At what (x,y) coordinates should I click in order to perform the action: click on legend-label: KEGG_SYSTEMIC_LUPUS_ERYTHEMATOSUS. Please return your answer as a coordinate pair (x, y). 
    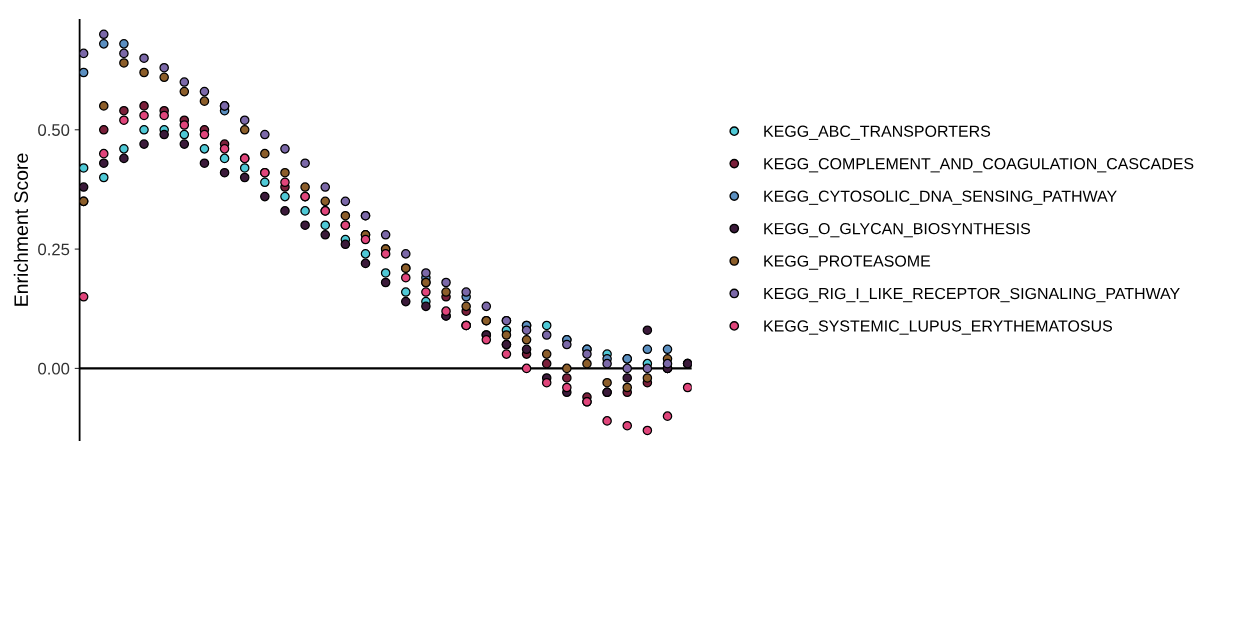
    Looking at the image, I should click on (938, 327).